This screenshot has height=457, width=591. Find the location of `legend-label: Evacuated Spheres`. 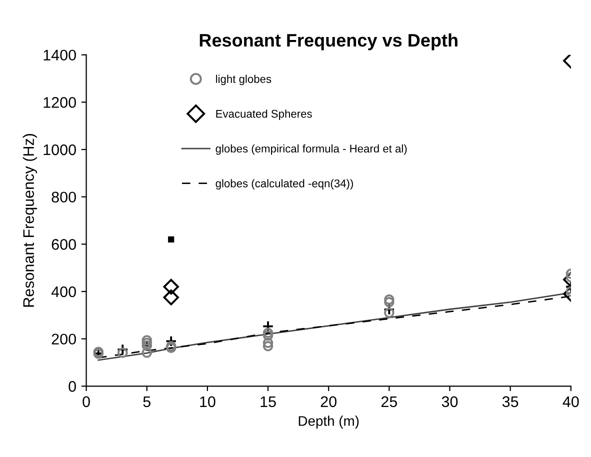

legend-label: Evacuated Spheres is located at coordinates (264, 115).